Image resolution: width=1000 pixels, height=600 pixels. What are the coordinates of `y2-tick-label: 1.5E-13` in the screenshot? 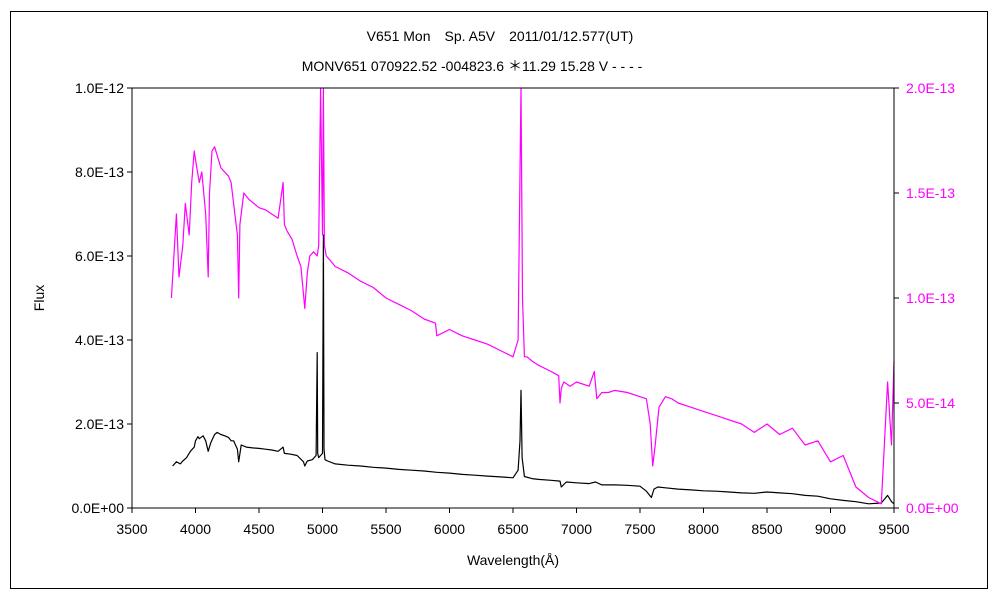 It's located at (930, 193).